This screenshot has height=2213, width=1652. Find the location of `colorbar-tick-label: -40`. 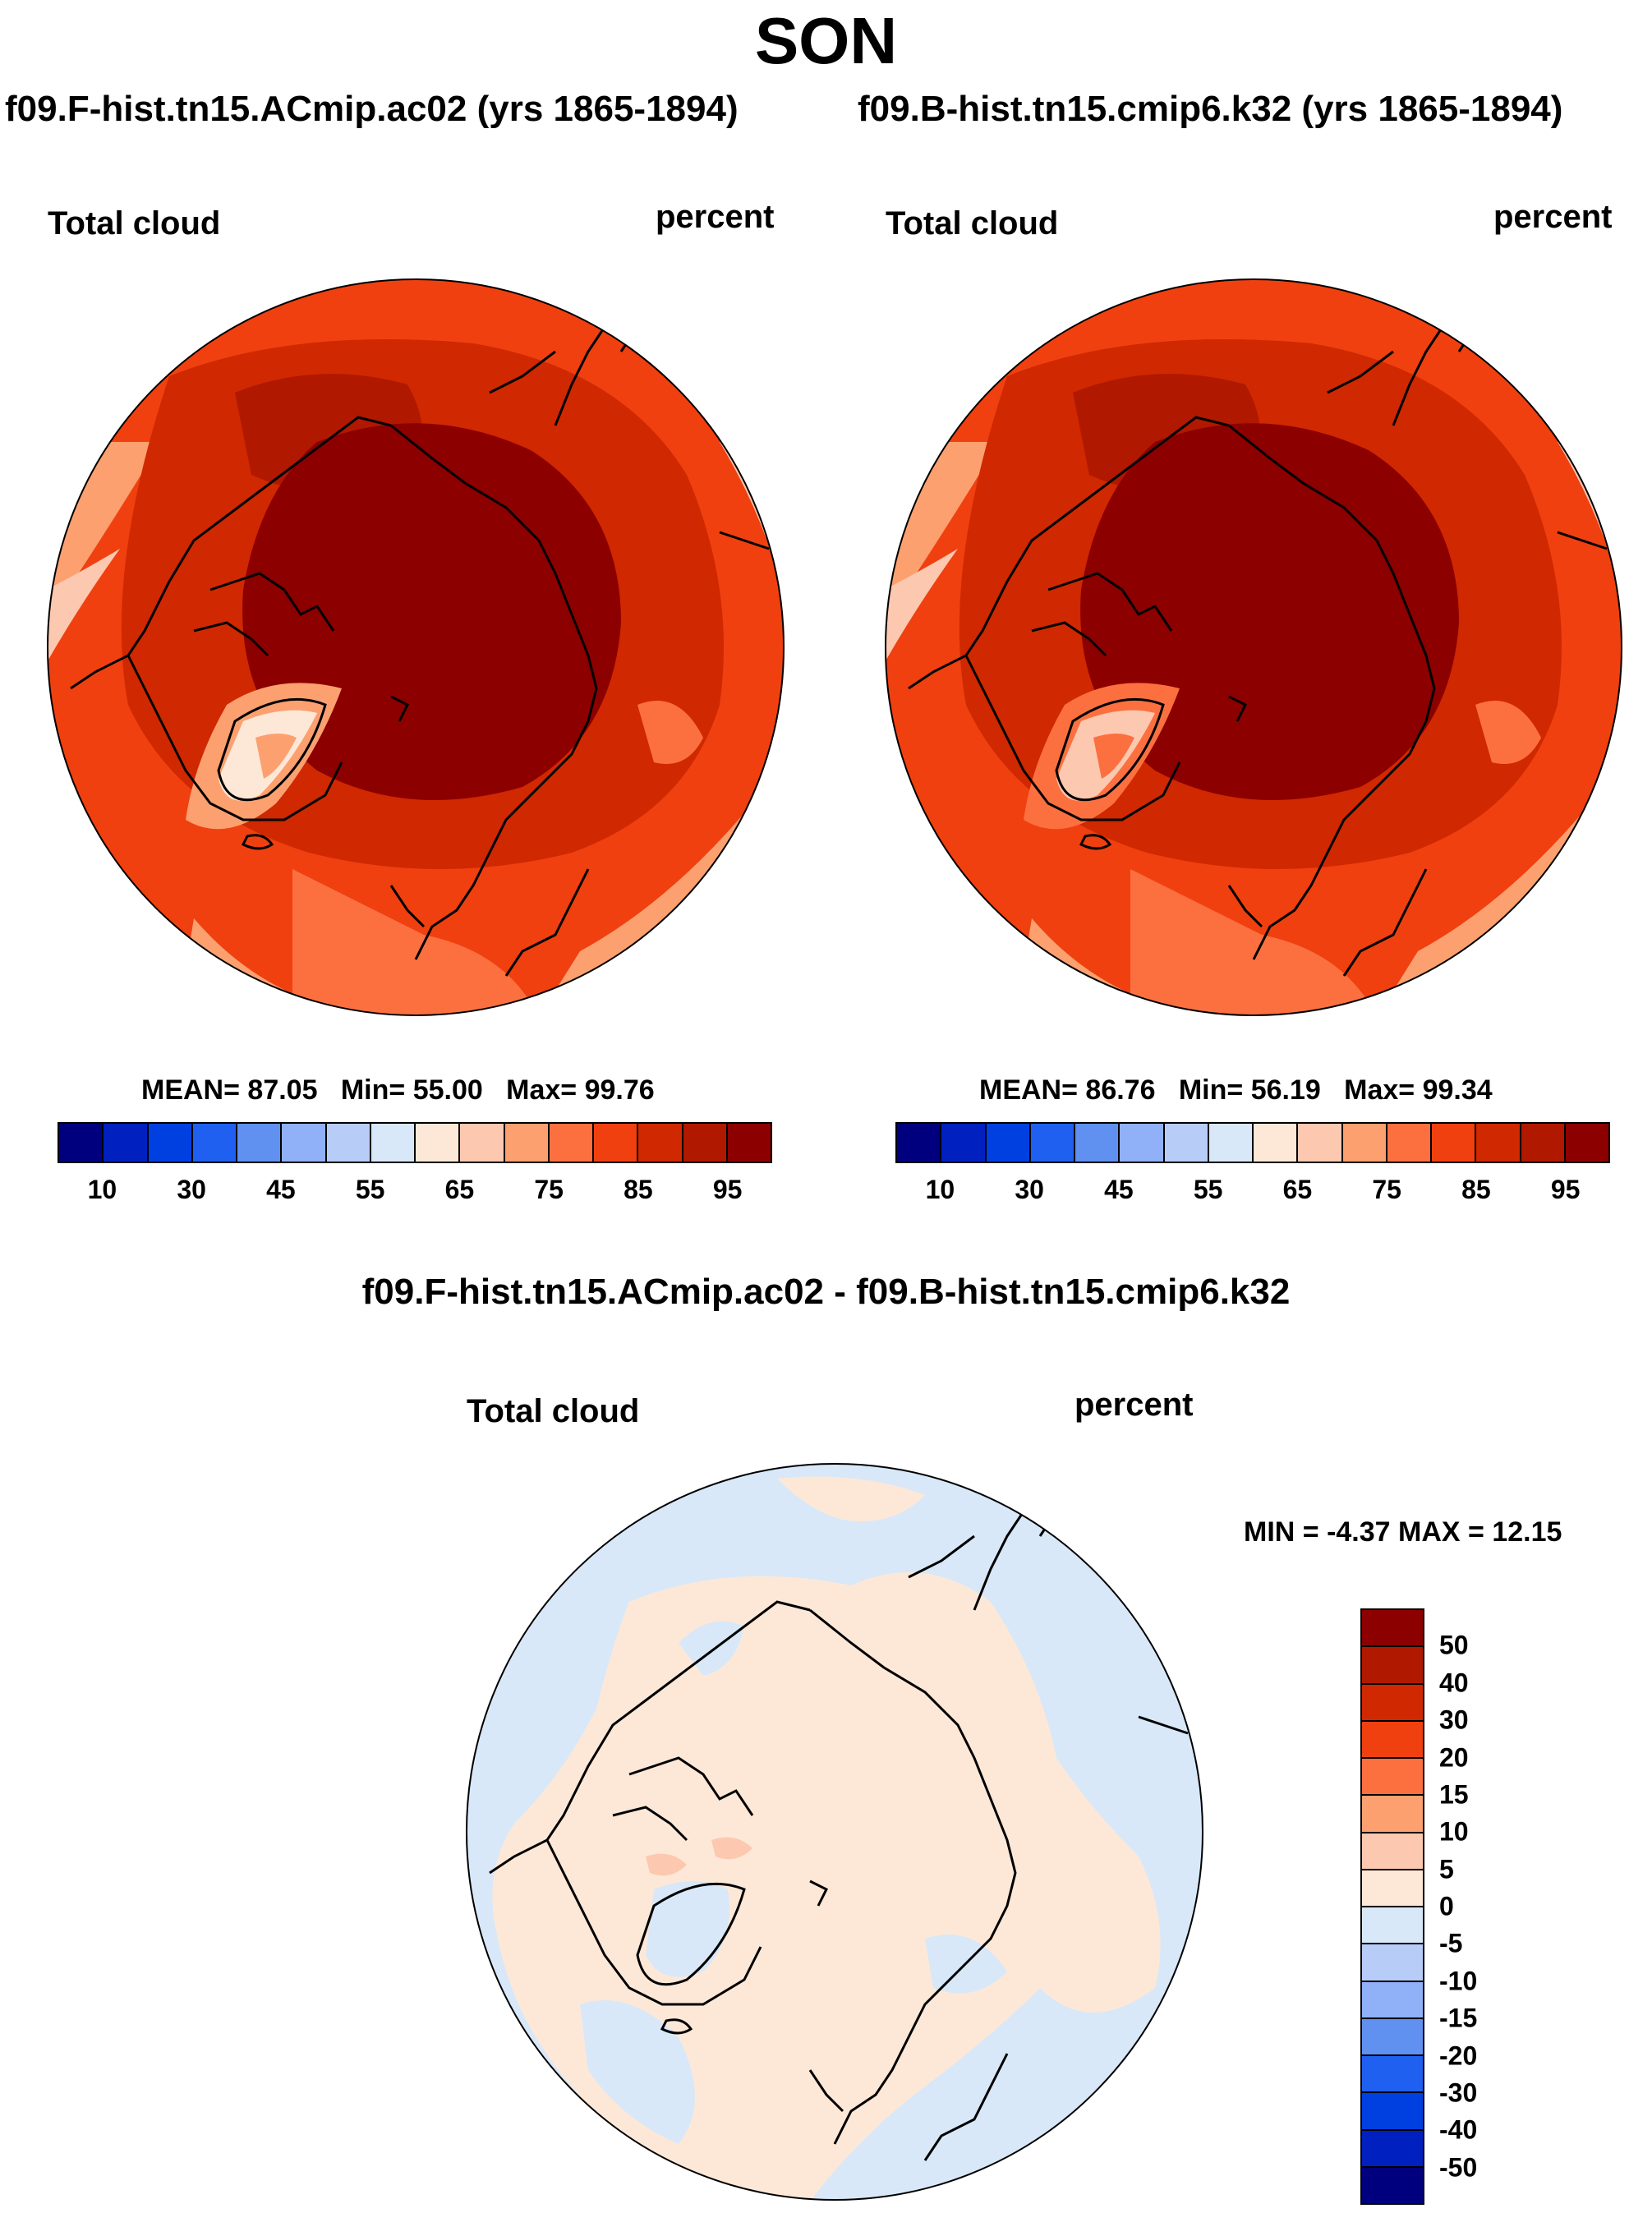

colorbar-tick-label: -40 is located at coordinates (1458, 2130).